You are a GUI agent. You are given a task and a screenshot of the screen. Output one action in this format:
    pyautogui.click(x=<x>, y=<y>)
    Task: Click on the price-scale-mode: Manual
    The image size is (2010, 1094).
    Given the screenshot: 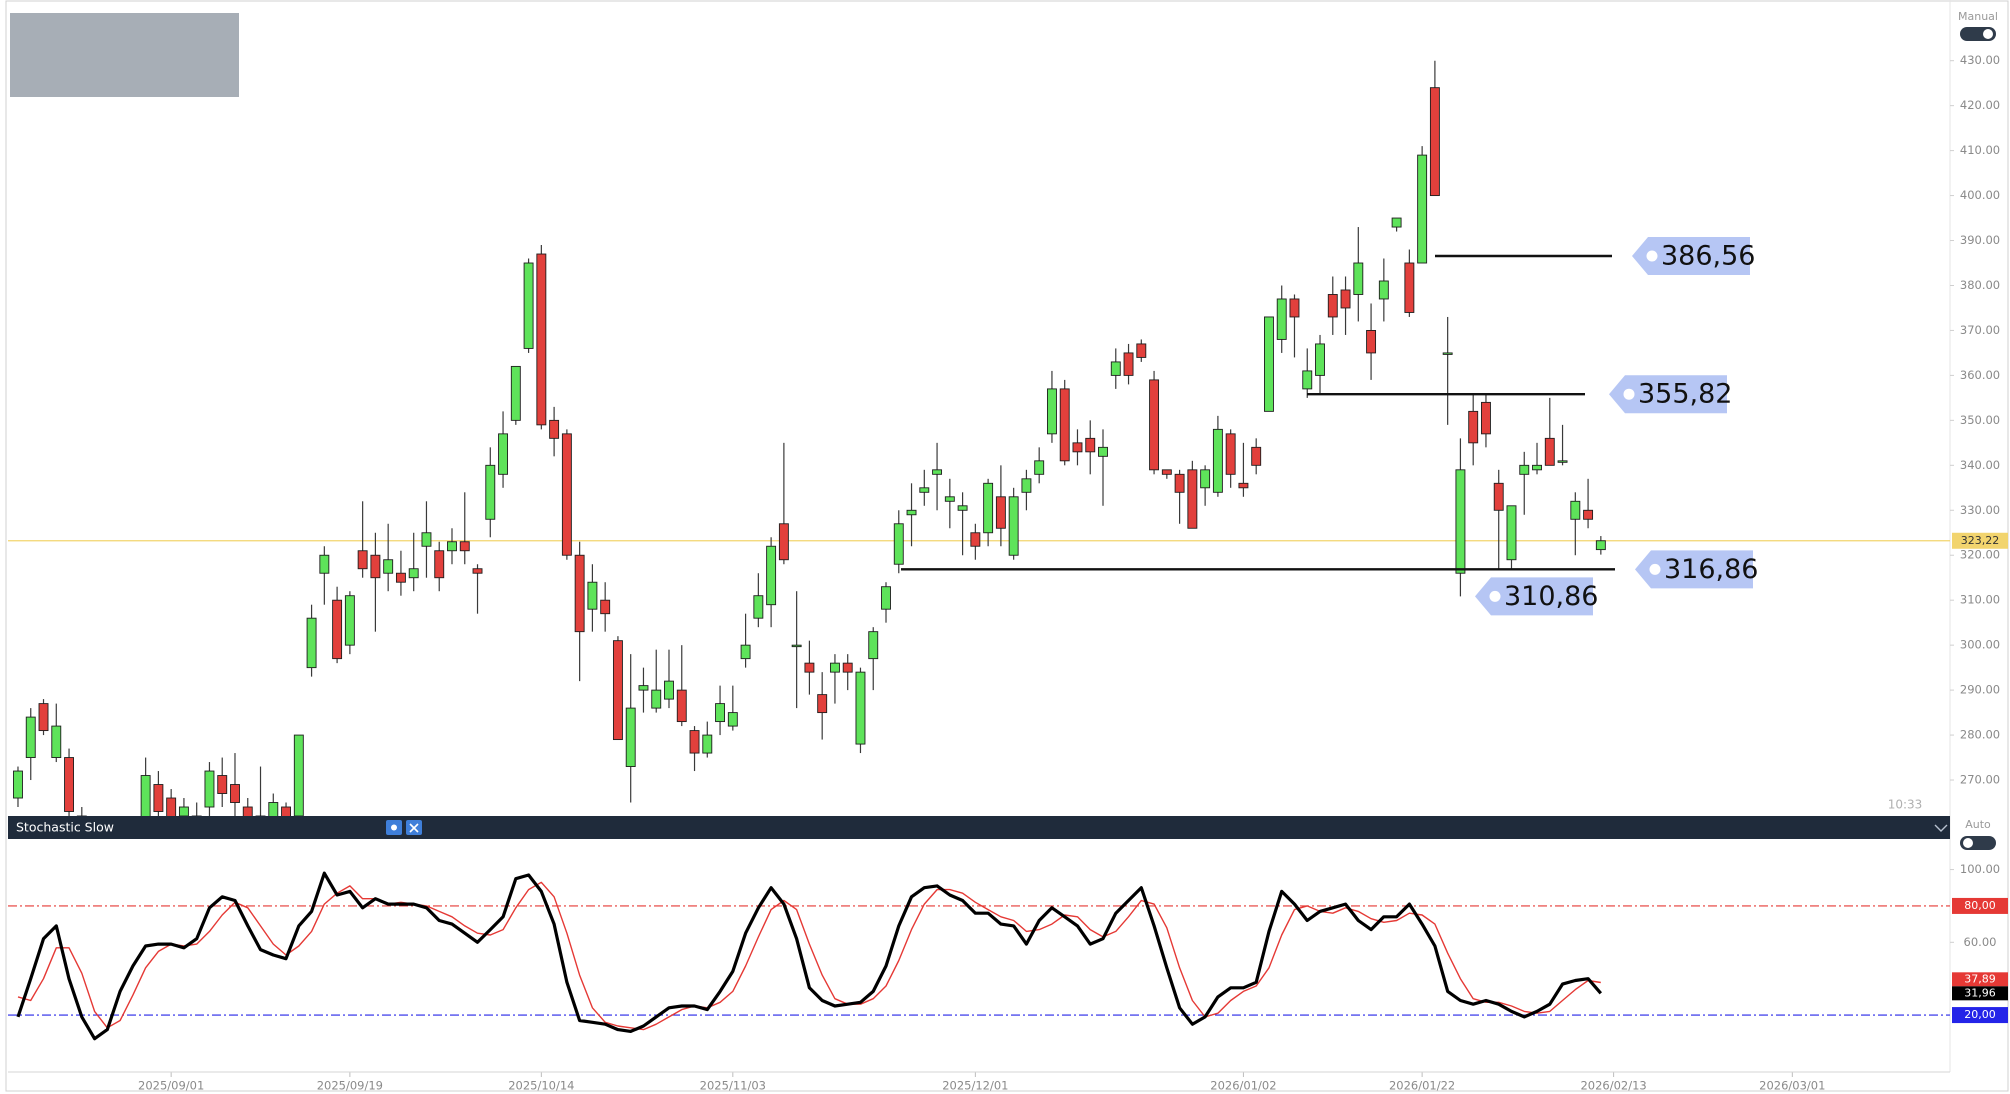 What is the action you would take?
    pyautogui.click(x=1978, y=16)
    